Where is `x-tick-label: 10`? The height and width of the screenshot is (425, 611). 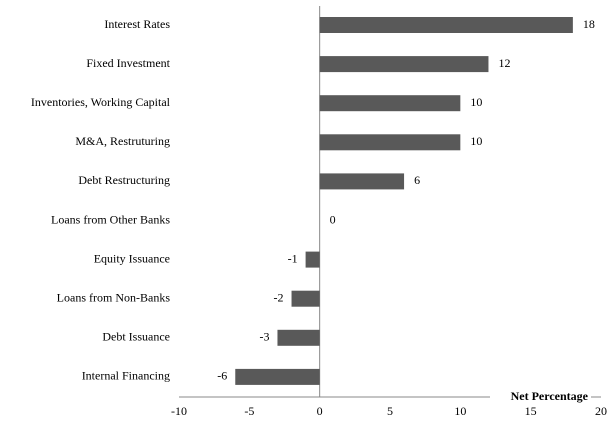 x-tick-label: 10 is located at coordinates (460, 411).